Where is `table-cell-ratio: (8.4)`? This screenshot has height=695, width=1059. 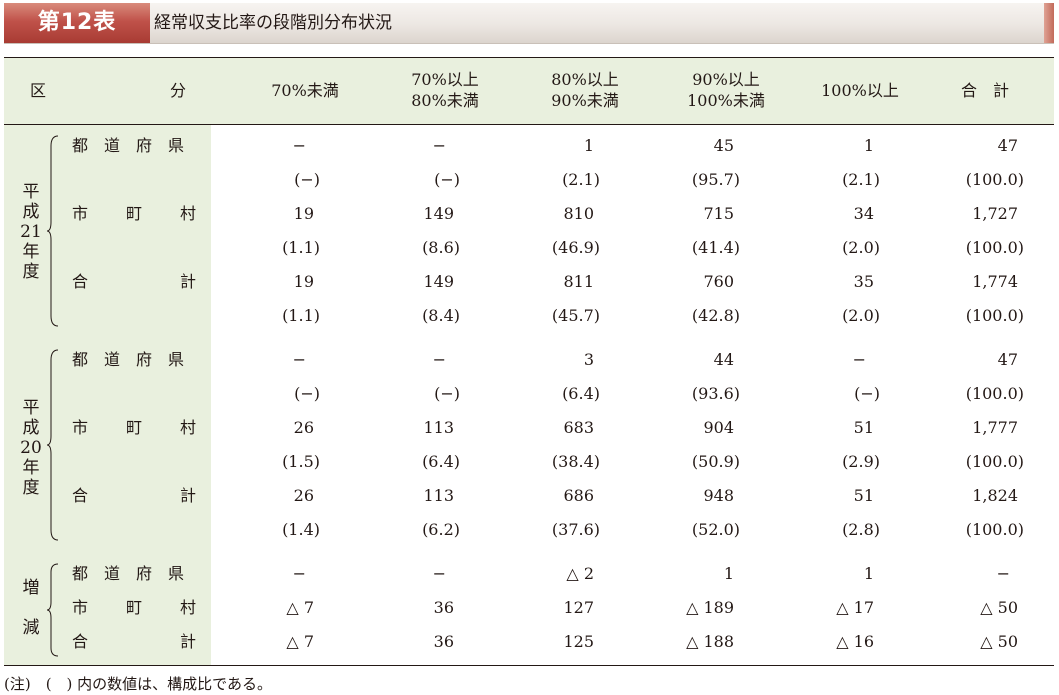 table-cell-ratio: (8.4) is located at coordinates (441, 315).